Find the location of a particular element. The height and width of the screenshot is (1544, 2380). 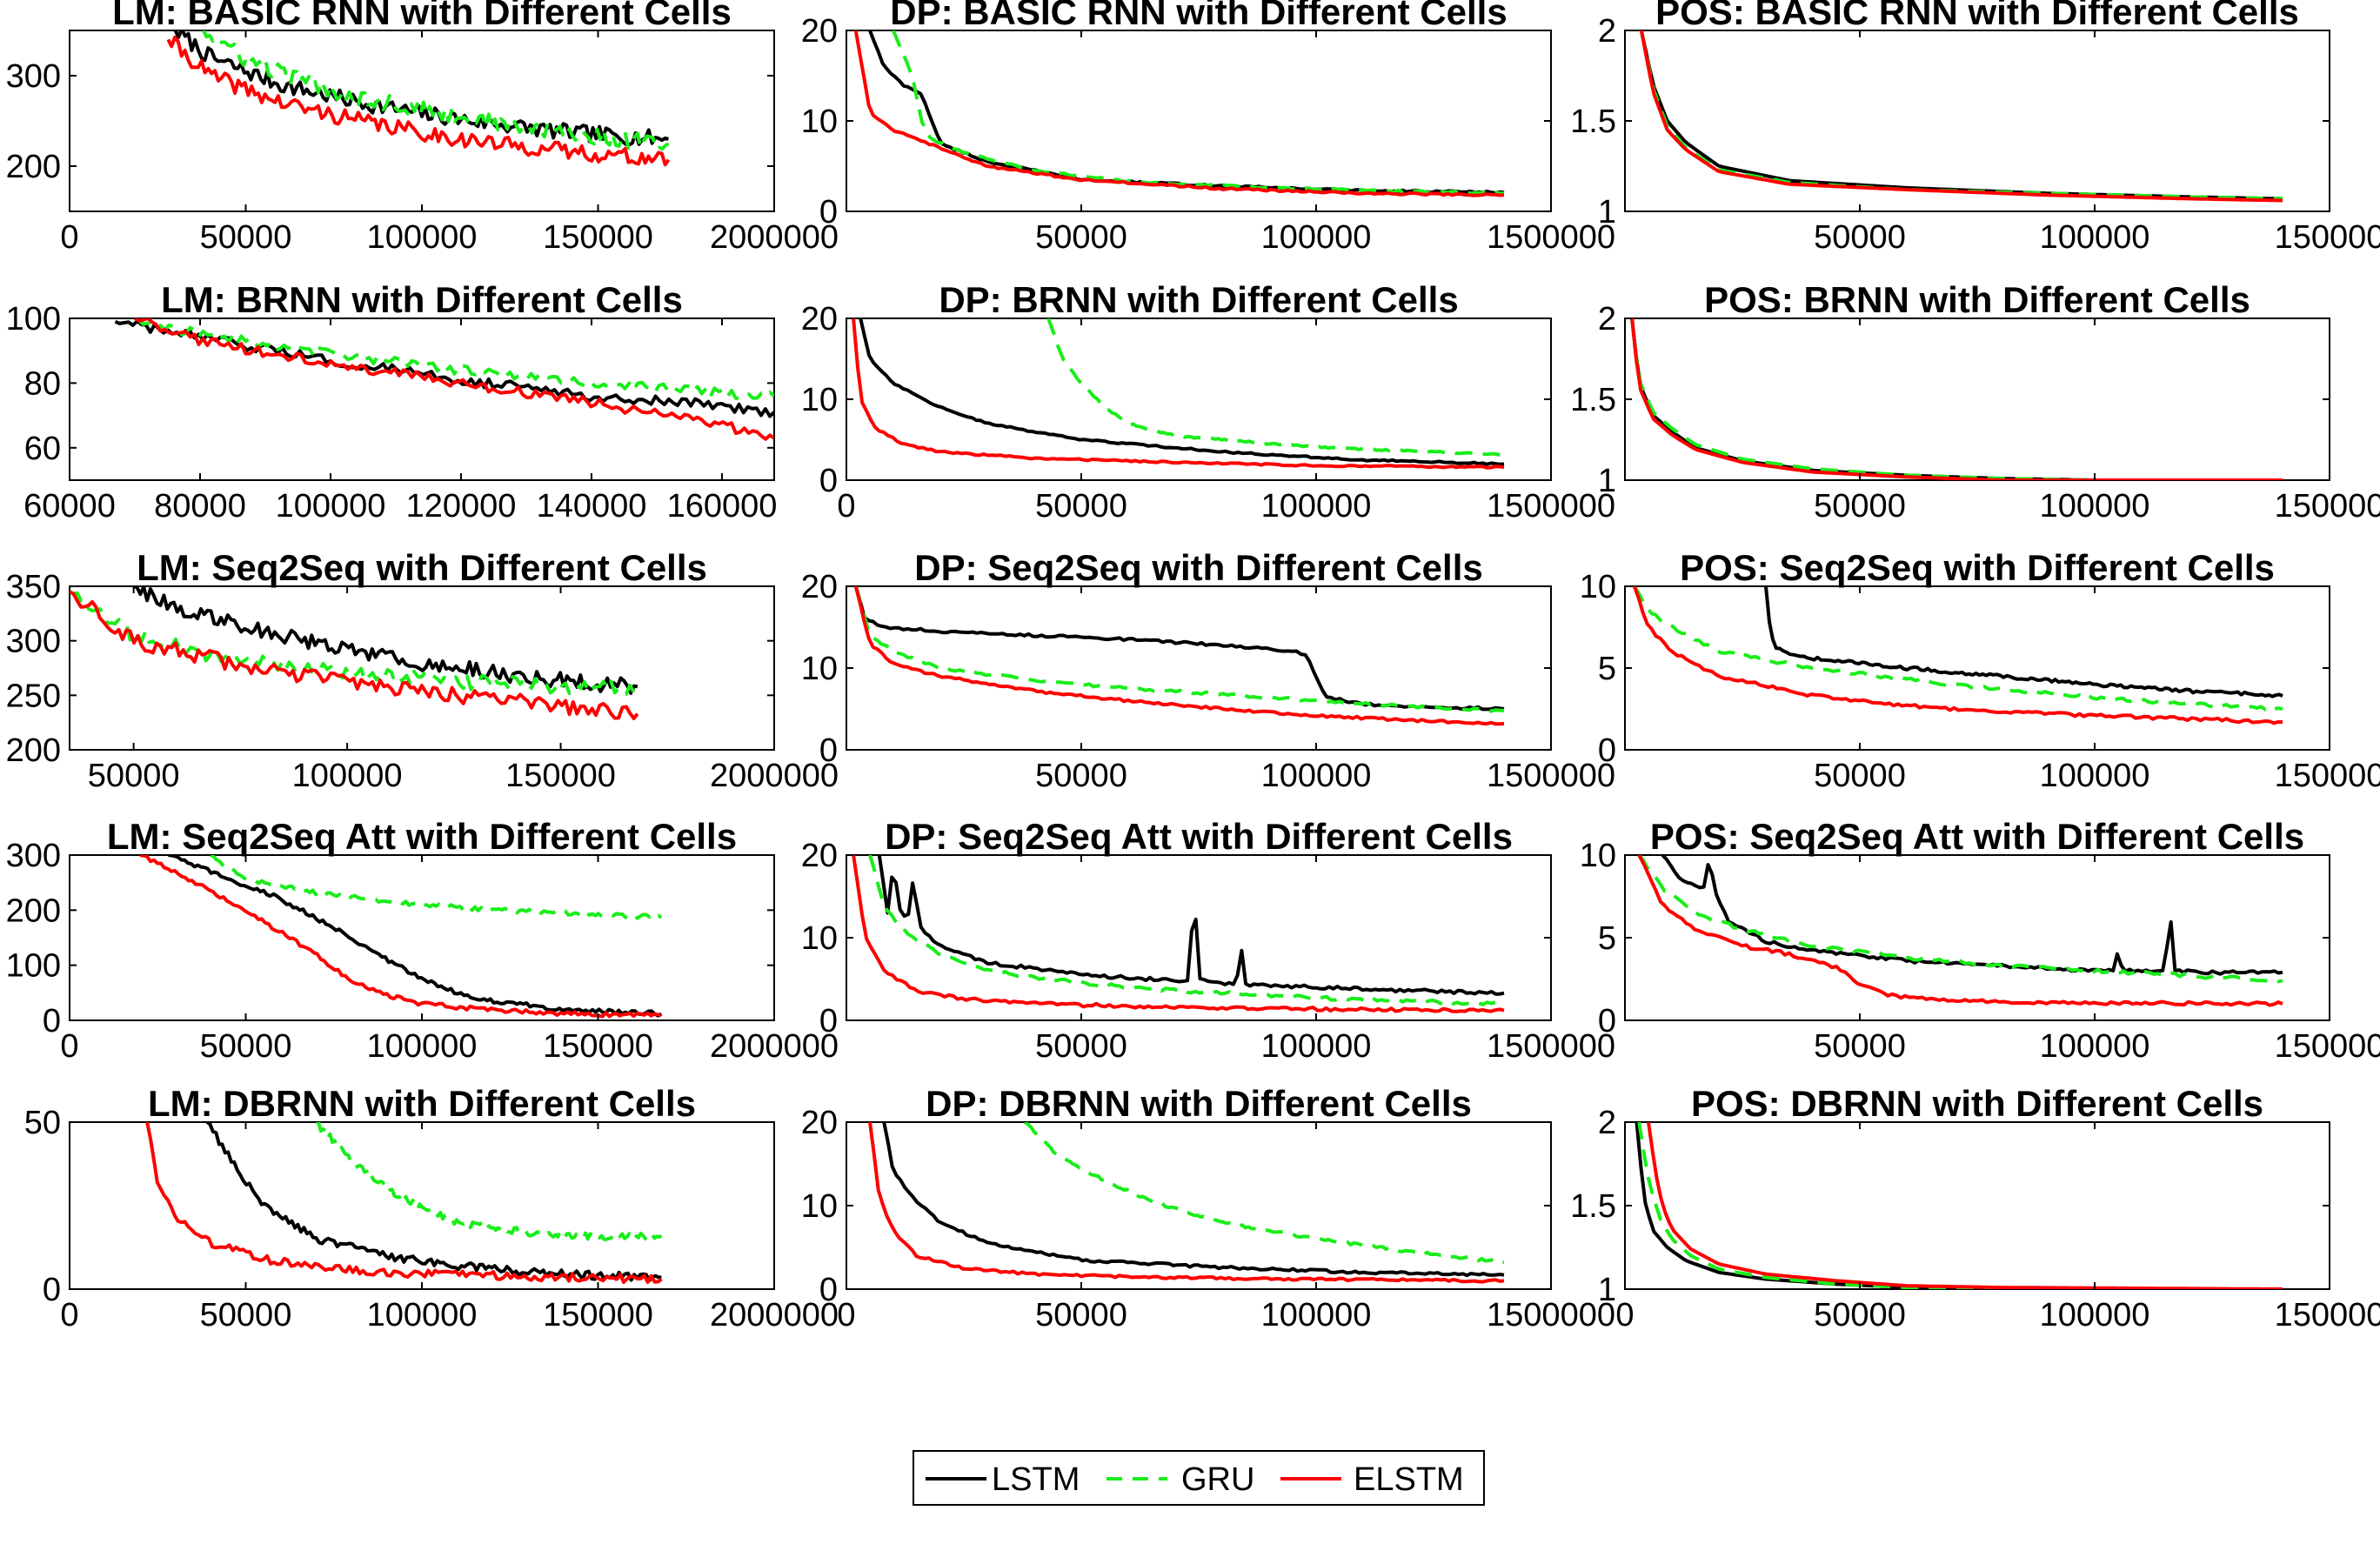

y-tick-label: 80 is located at coordinates (42, 383).